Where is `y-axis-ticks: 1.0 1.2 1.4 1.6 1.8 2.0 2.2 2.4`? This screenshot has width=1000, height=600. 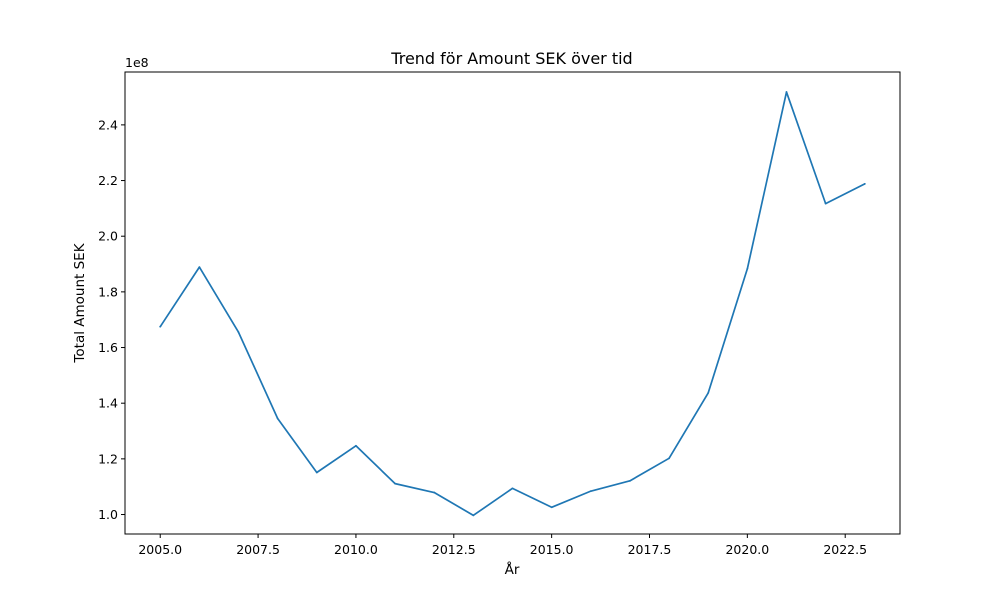 y-axis-ticks: 1.0 1.2 1.4 1.6 1.8 2.0 2.2 2.4 is located at coordinates (111, 319).